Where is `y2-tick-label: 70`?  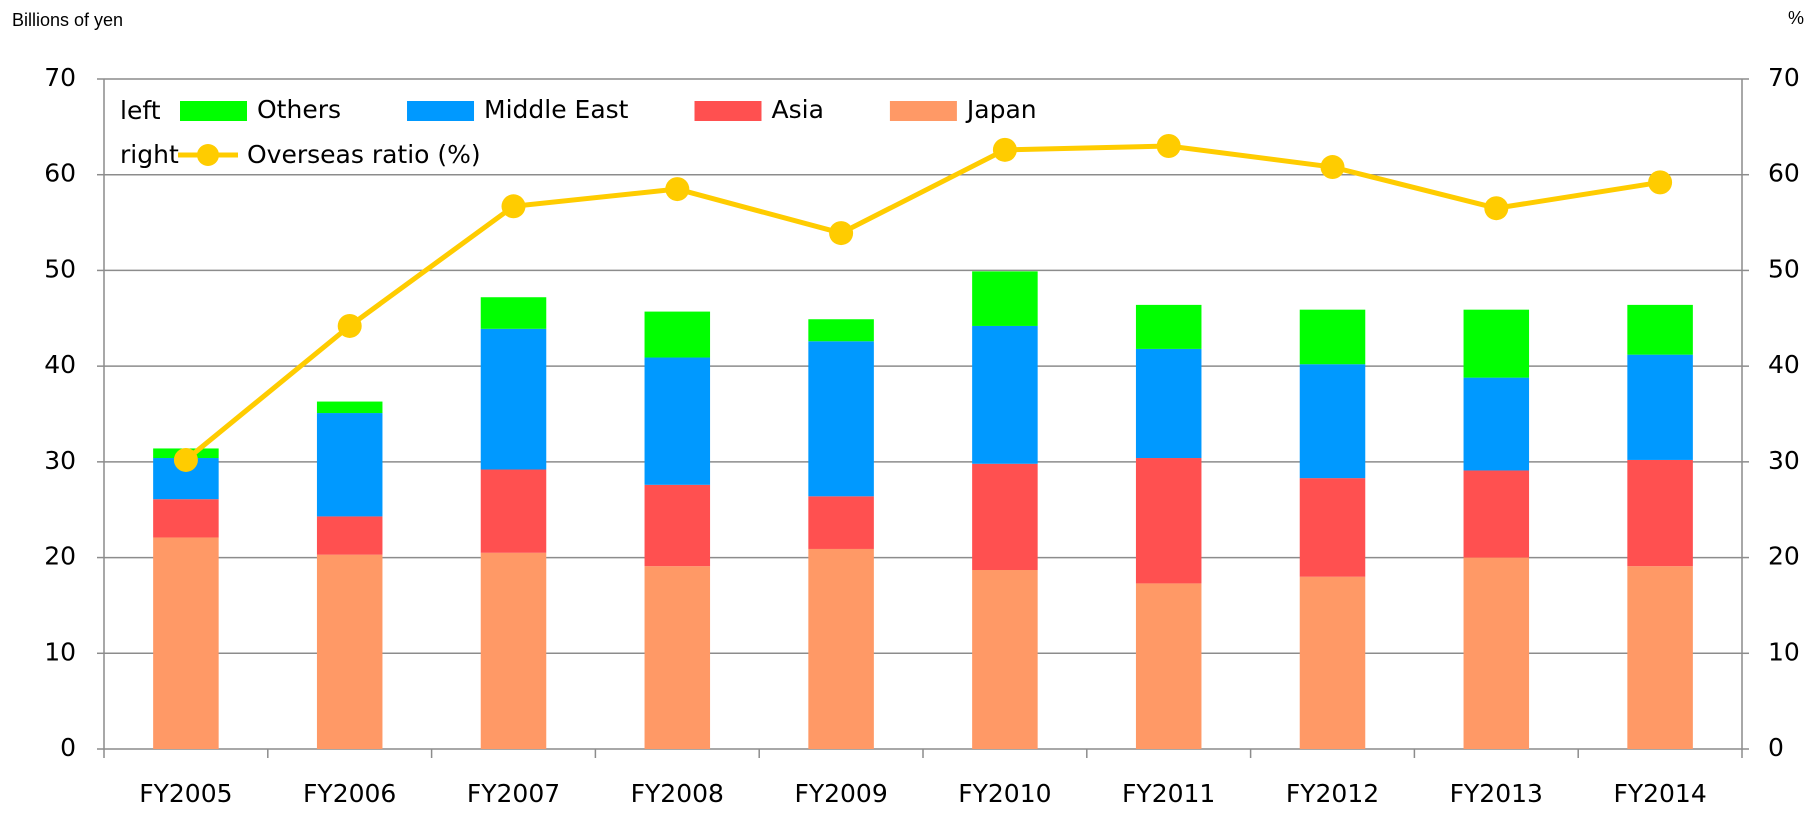
y2-tick-label: 70 is located at coordinates (1784, 77).